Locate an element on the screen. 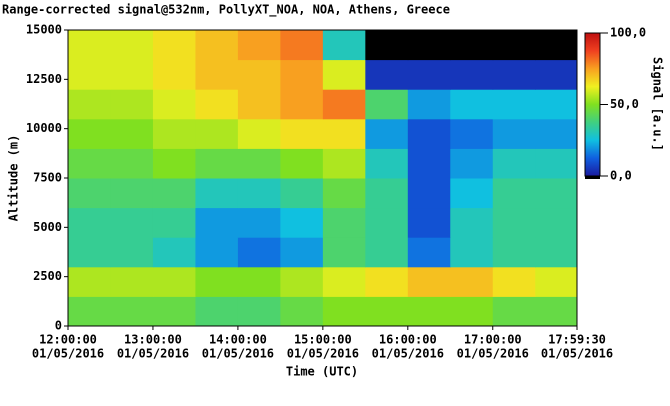  y-axis-label: Altitude (m) is located at coordinates (14, 178).